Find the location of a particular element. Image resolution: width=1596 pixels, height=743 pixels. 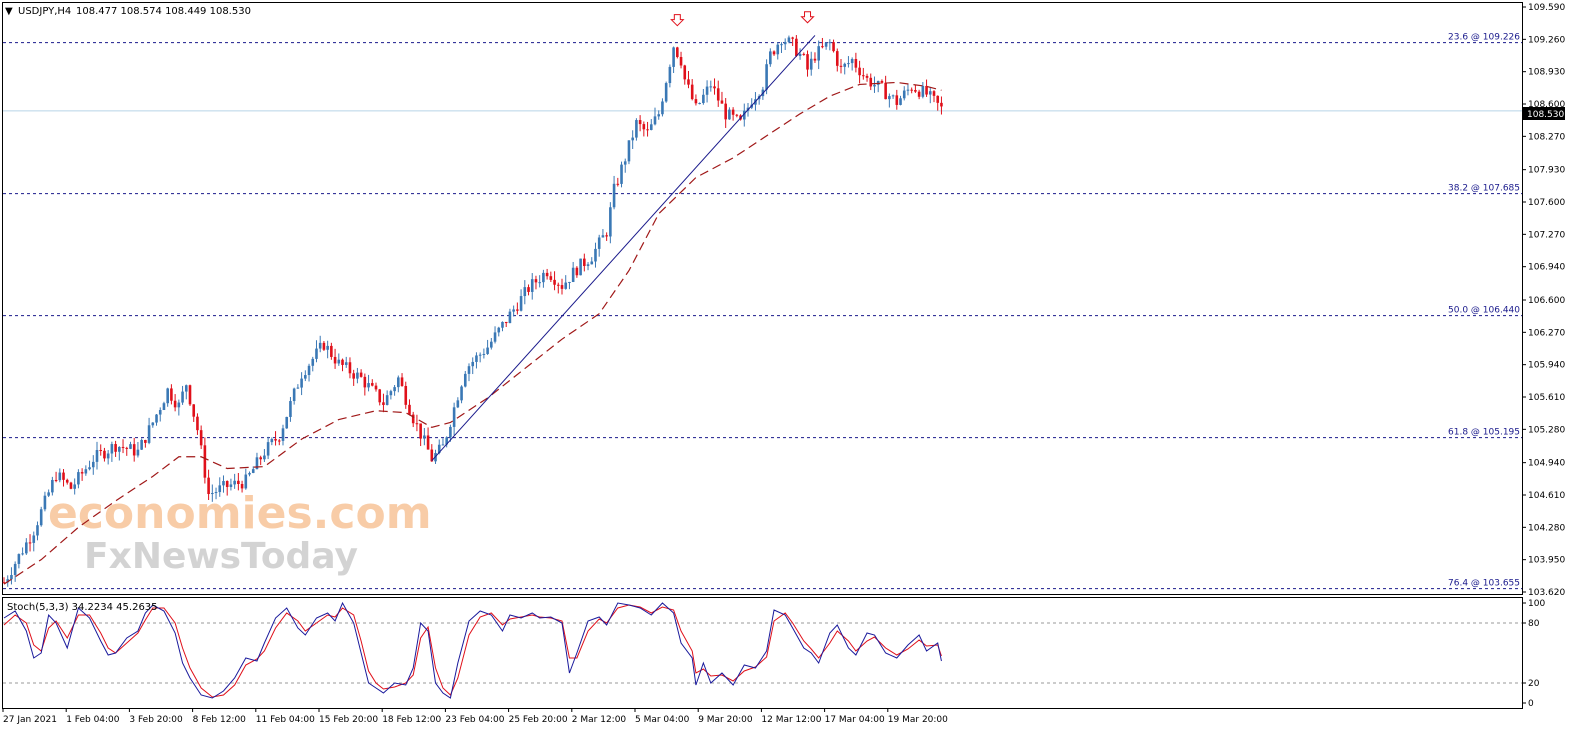

chart-ohlc: 108.477 108.574 108.449 108.530 is located at coordinates (163, 11).